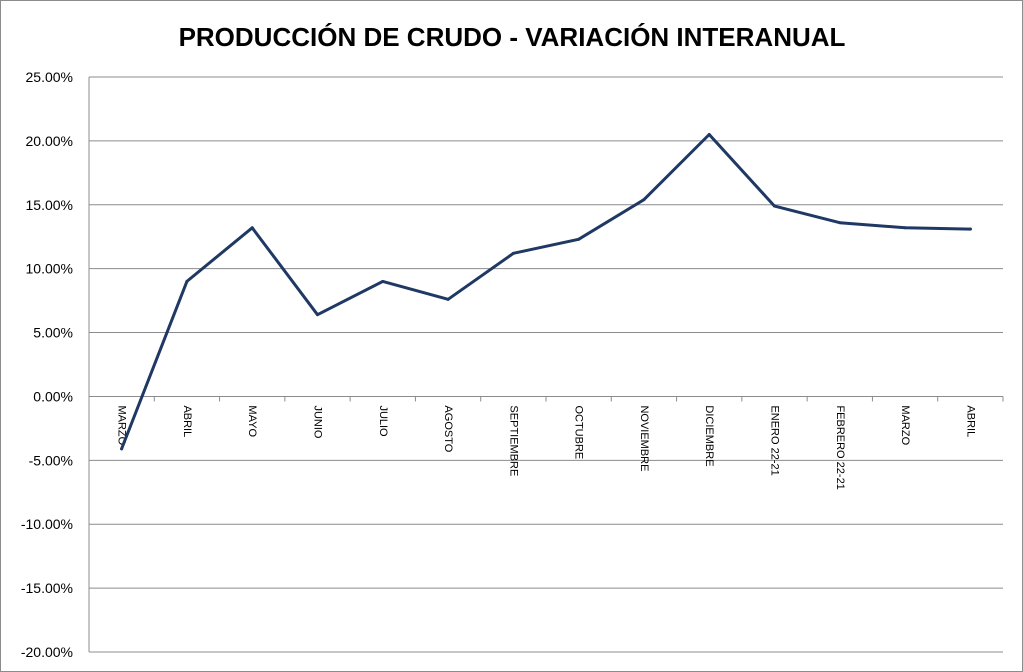 This screenshot has width=1023, height=672. What do you see at coordinates (47, 652) in the screenshot?
I see `y-tick-label: -20.00%` at bounding box center [47, 652].